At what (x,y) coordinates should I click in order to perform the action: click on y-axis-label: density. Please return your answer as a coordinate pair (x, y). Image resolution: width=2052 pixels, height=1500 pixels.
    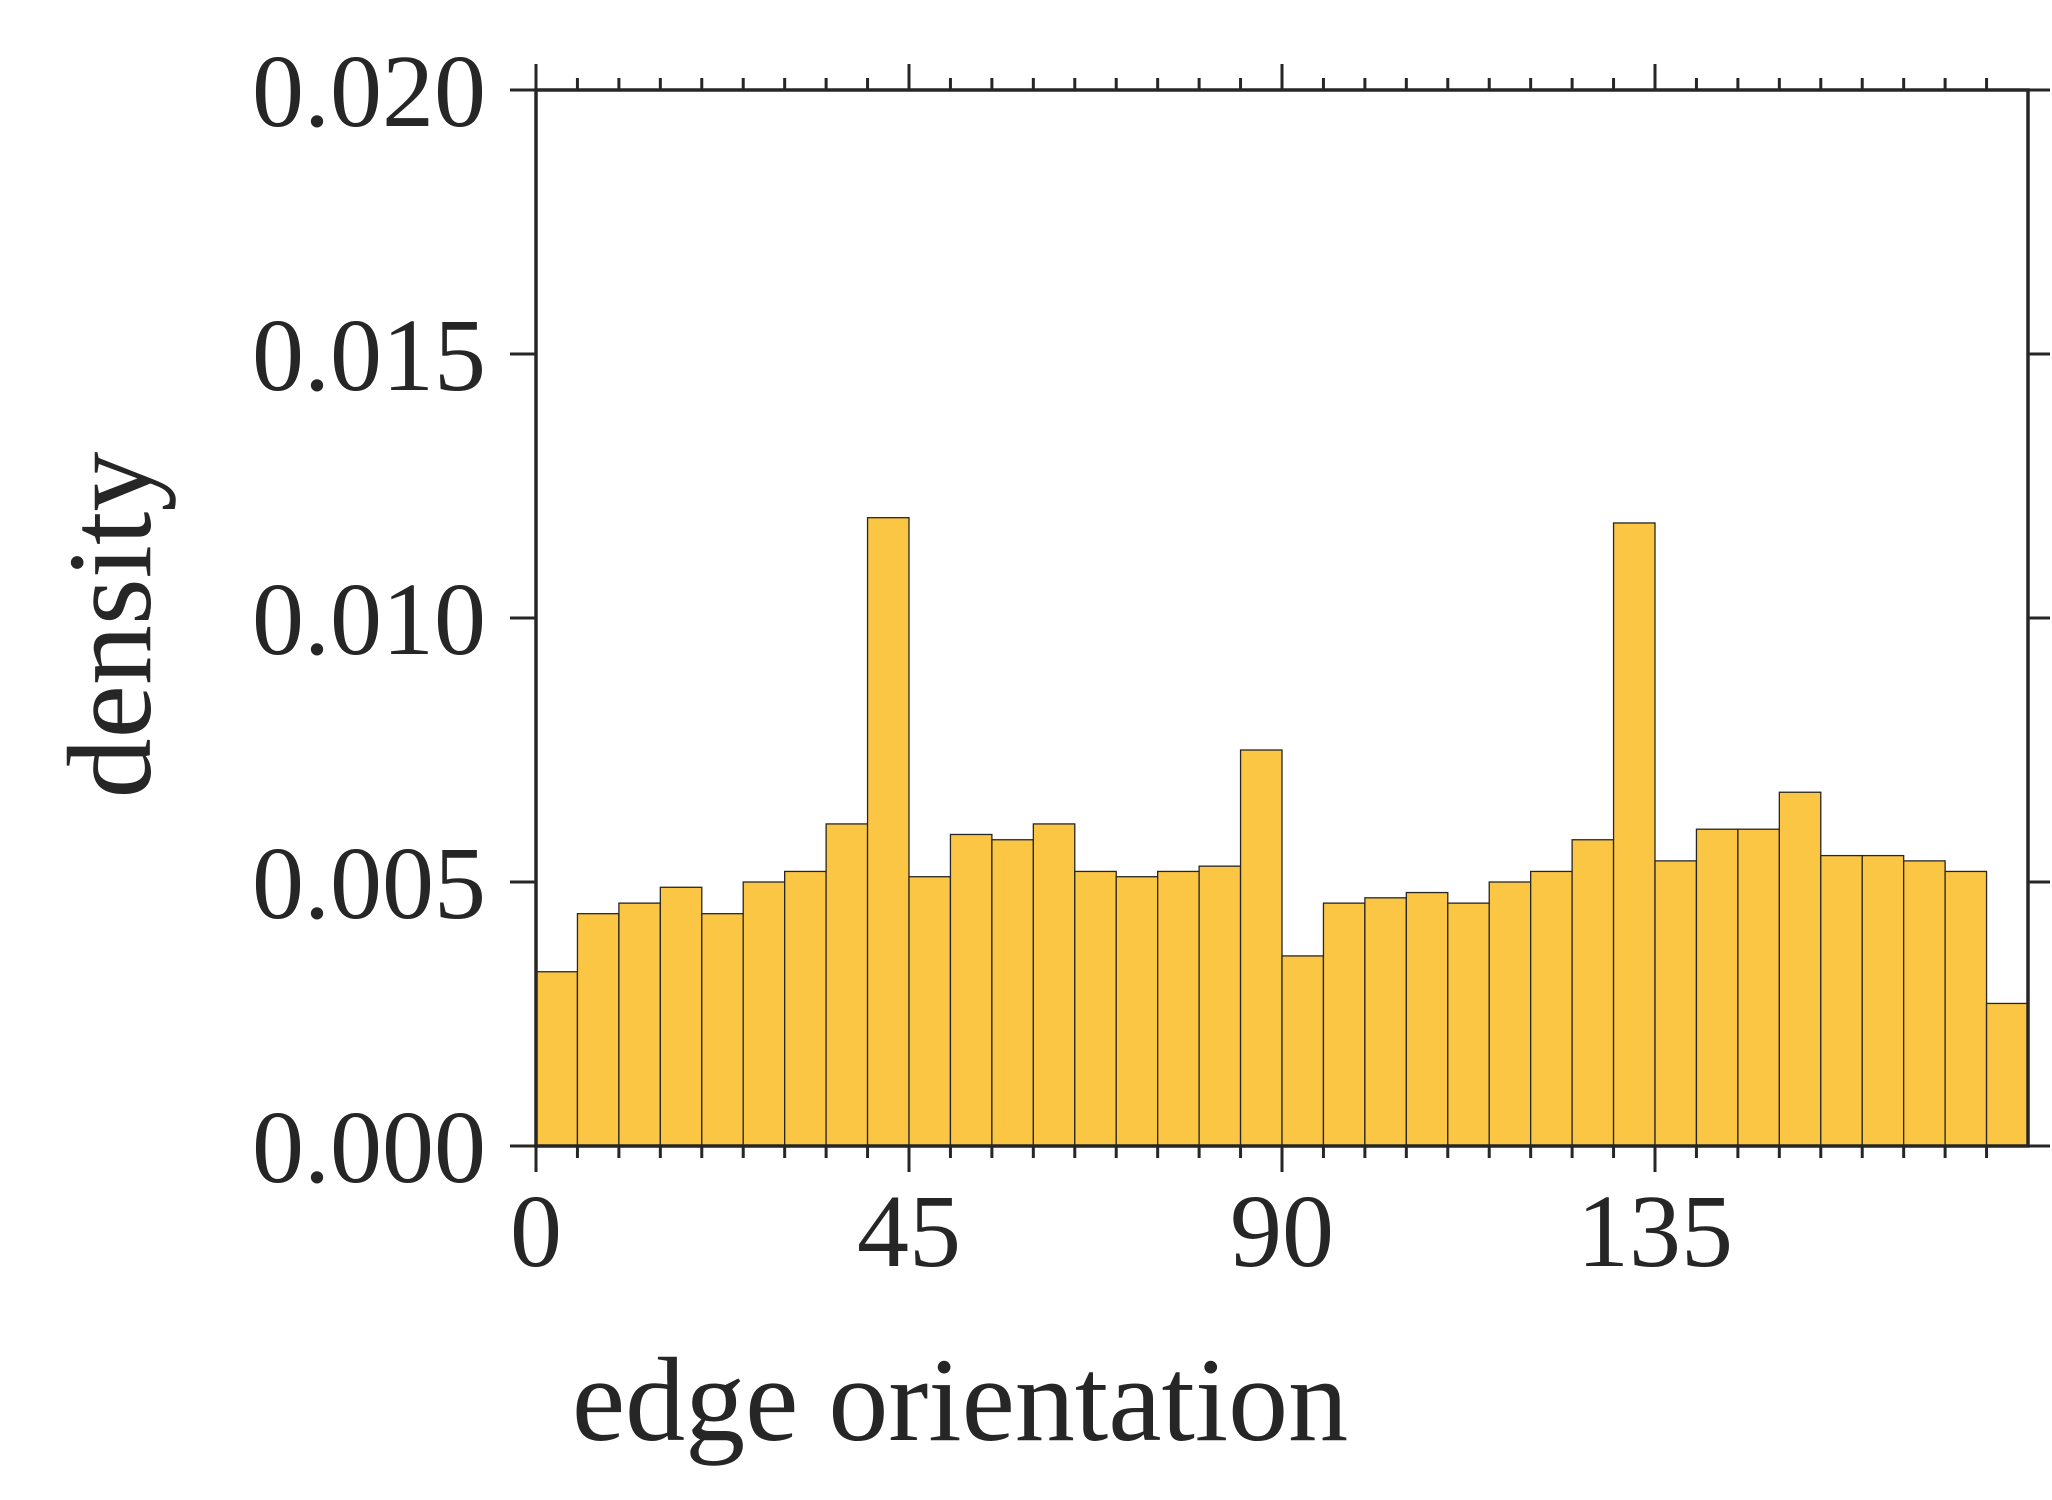
    Looking at the image, I should click on (109, 625).